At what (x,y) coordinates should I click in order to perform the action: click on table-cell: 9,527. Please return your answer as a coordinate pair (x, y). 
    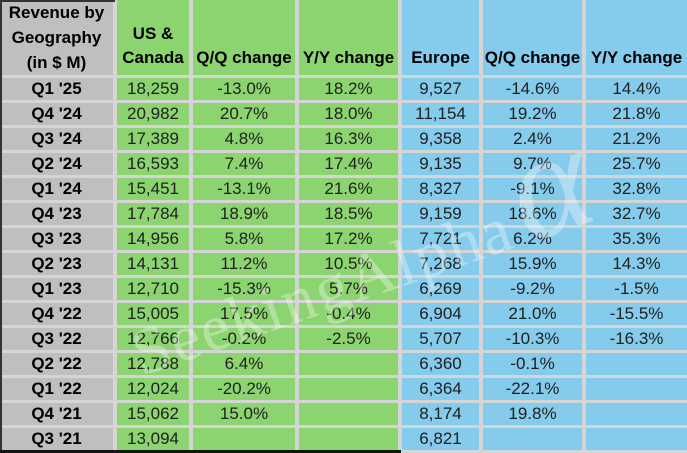
    Looking at the image, I should click on (440, 89).